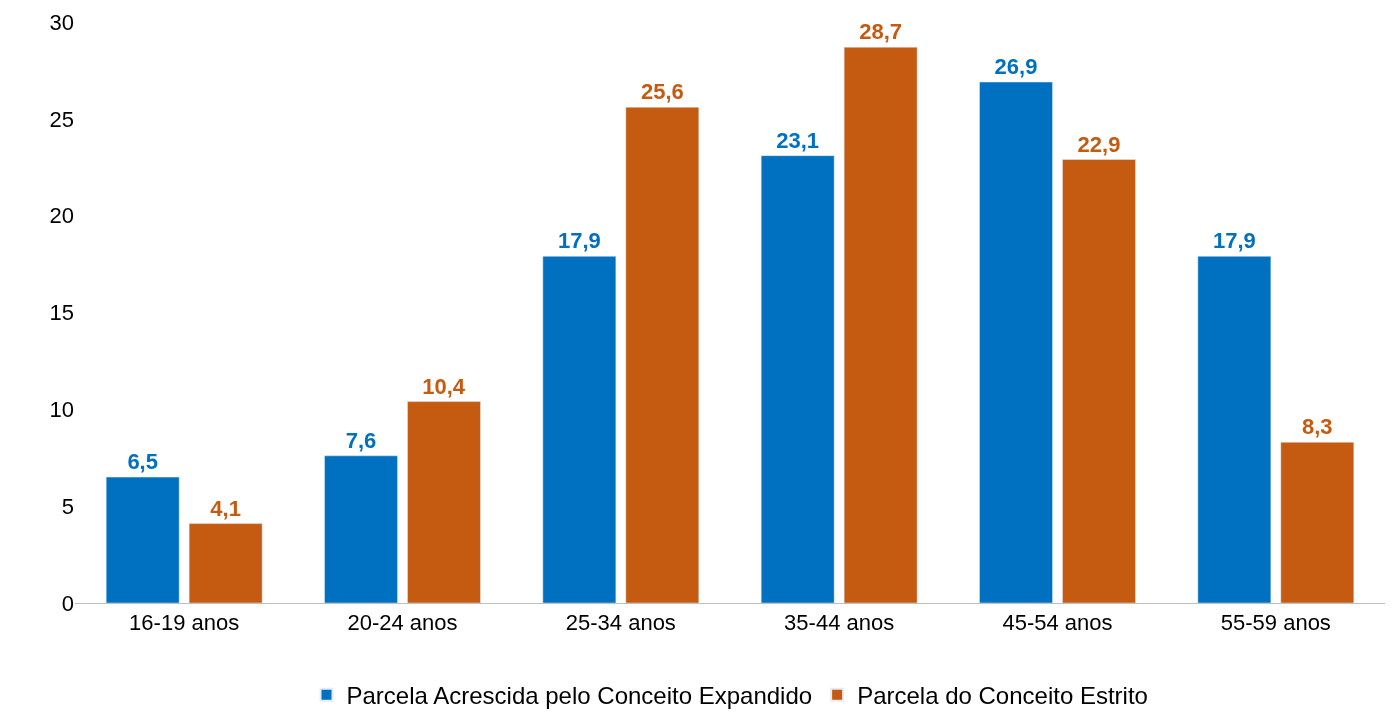 Image resolution: width=1395 pixels, height=728 pixels. I want to click on data-label: 7,6, so click(361, 440).